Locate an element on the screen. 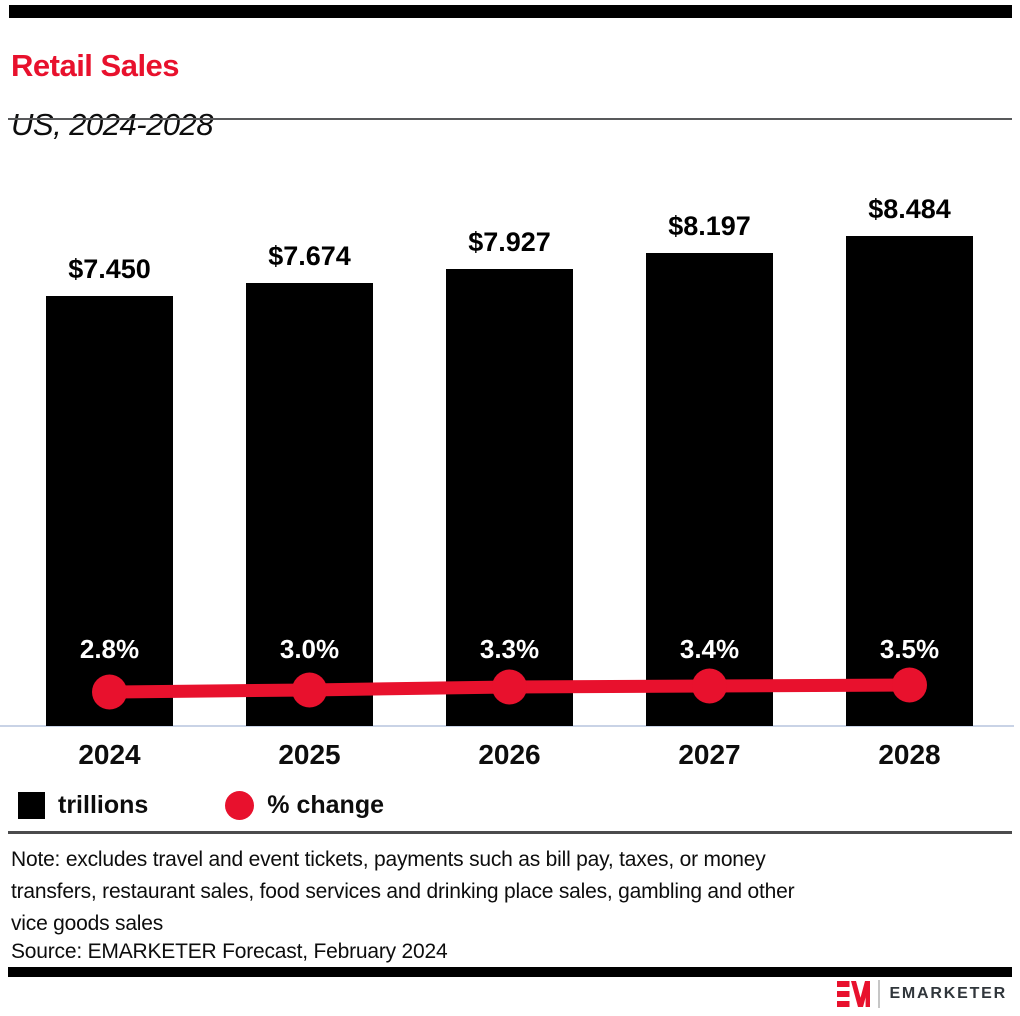  bar-2025 is located at coordinates (309, 504).